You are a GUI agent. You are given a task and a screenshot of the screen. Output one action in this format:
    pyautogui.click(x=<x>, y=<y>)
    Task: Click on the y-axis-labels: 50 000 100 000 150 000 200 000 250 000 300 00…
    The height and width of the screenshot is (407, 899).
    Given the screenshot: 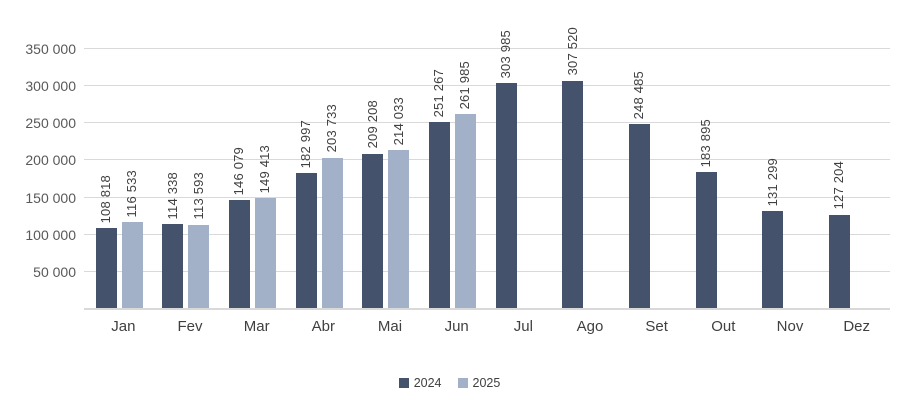 What is the action you would take?
    pyautogui.click(x=38, y=175)
    